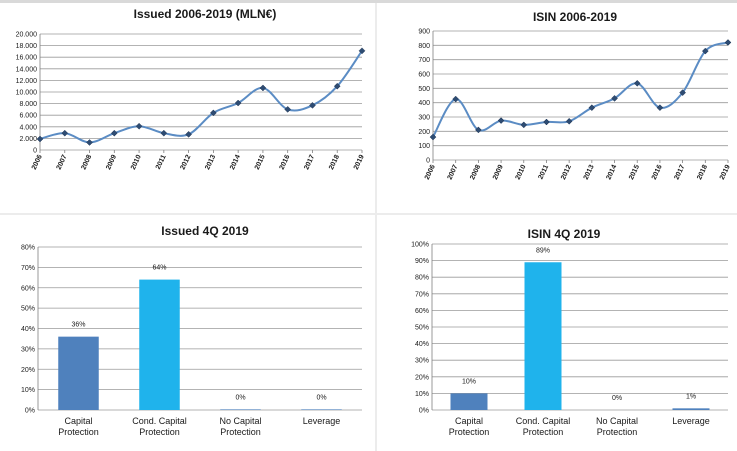  I want to click on x-tick-label: 2016, so click(285, 162).